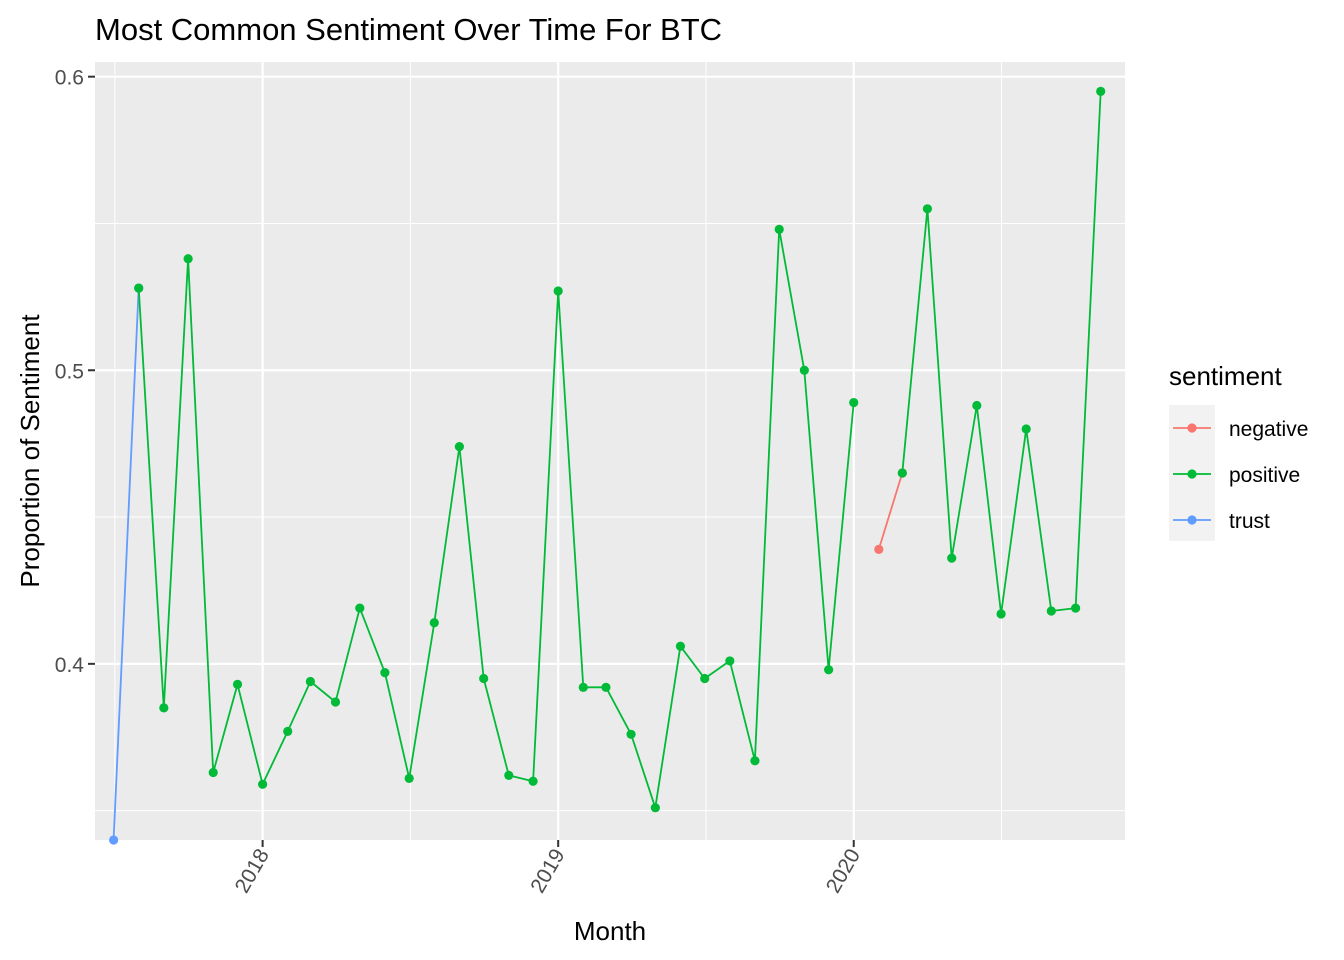 This screenshot has width=1344, height=960. Describe the element at coordinates (408, 29) in the screenshot. I see `chart-title: Most Common Sentiment Over Time For BTC` at that location.